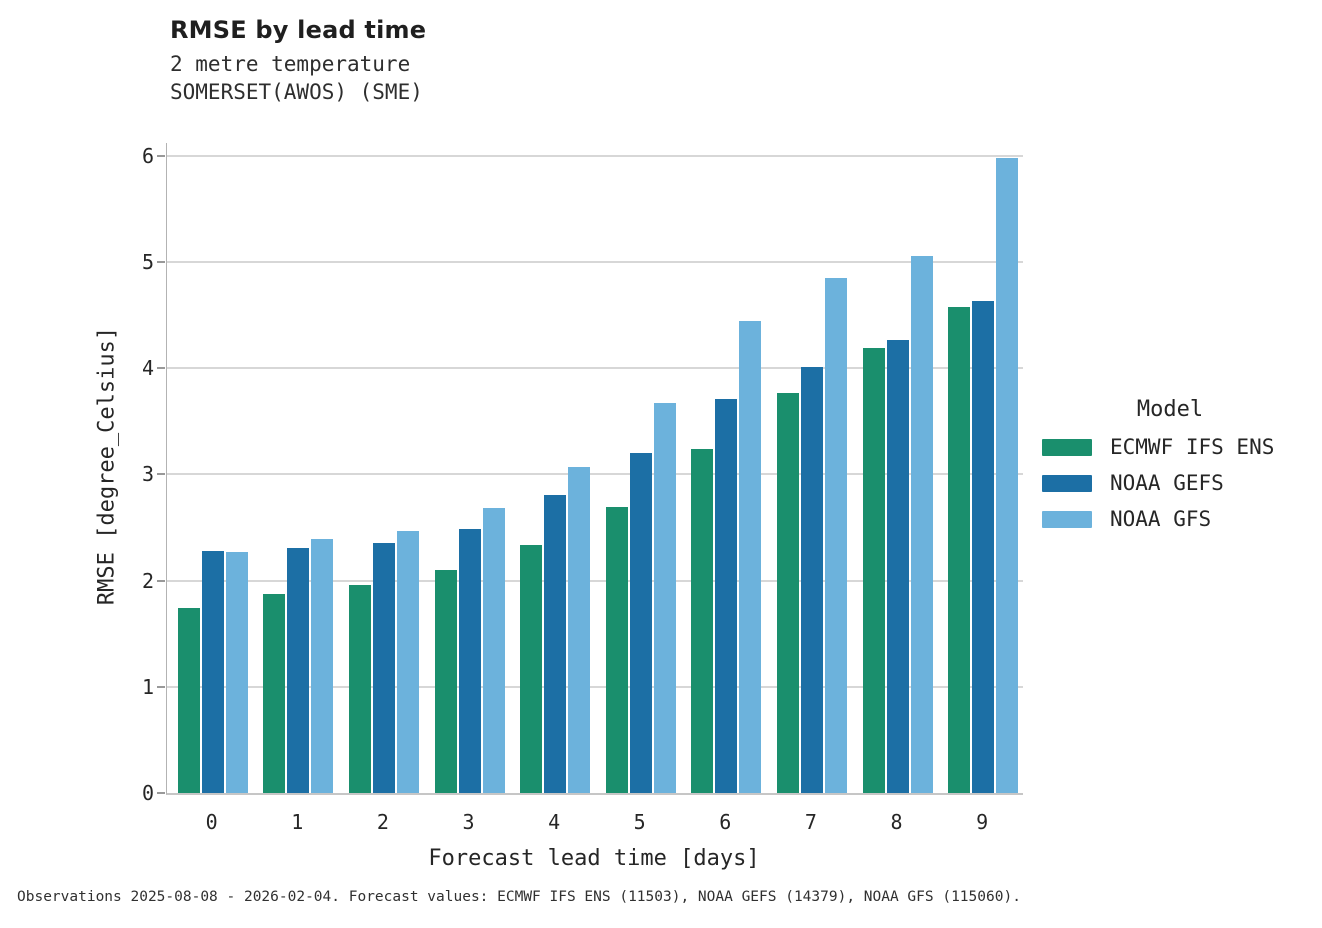  Describe the element at coordinates (1167, 483) in the screenshot. I see `legend-label: NOAA GEFS` at that location.